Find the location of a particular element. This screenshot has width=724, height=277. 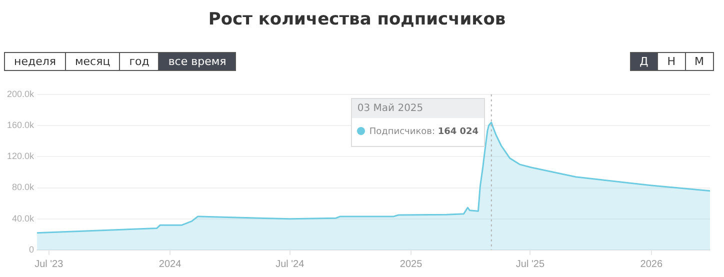

text: Д is located at coordinates (644, 61).